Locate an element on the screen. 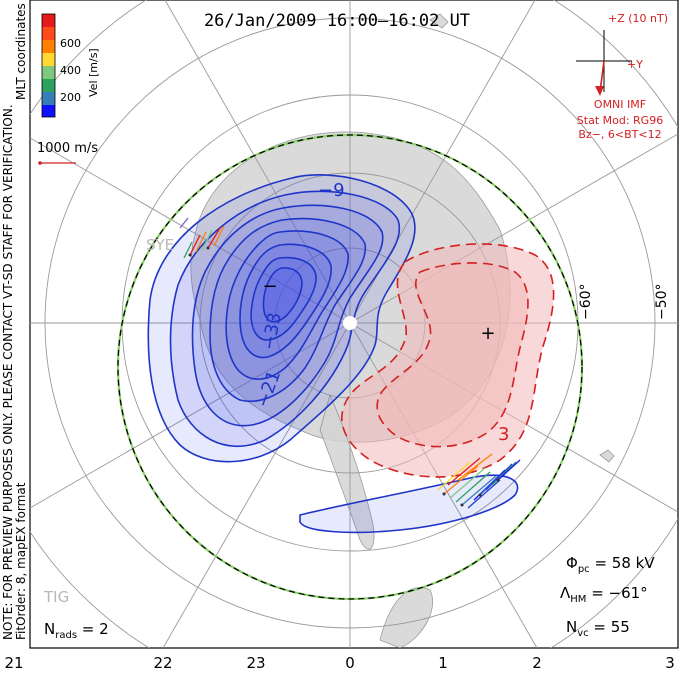 The width and height of the screenshot is (680, 674). stat-phi-pc: Φpc = 58 kV is located at coordinates (610, 564).